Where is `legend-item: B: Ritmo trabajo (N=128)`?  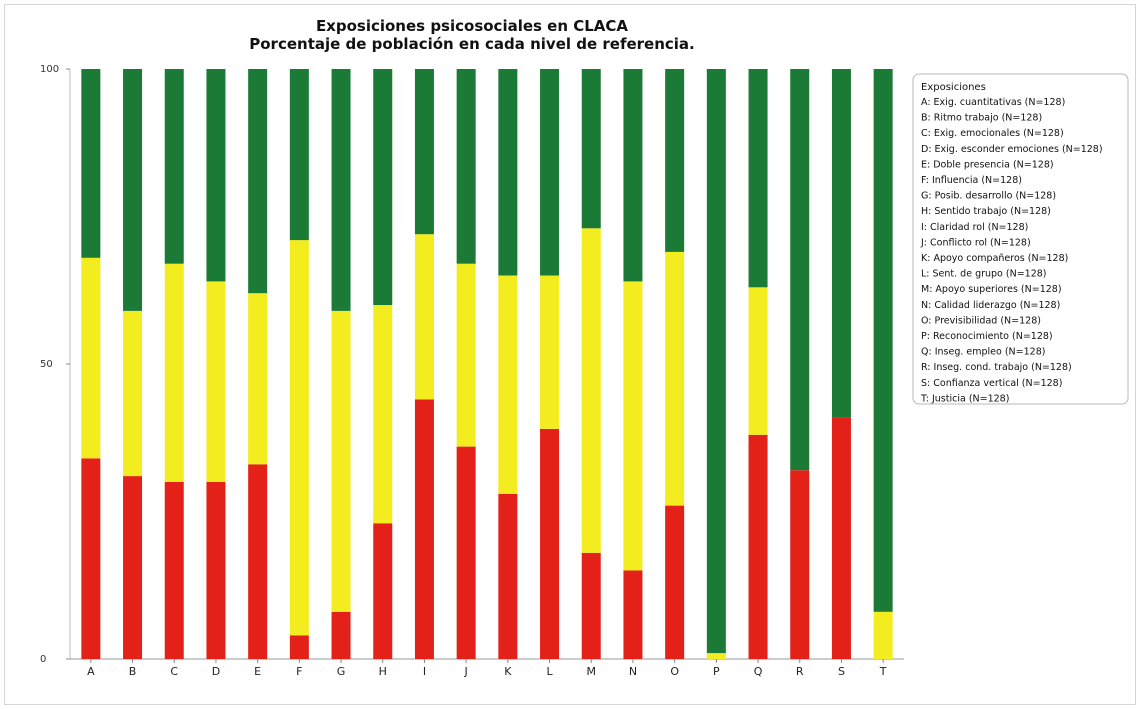 legend-item: B: Ritmo trabajo (N=128) is located at coordinates (981, 118).